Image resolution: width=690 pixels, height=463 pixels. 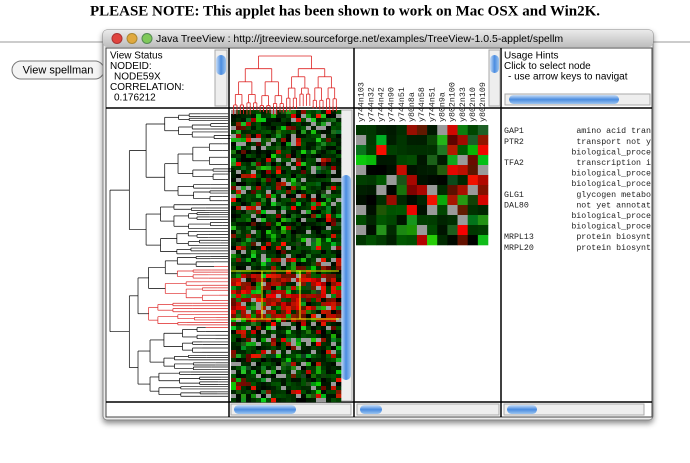 What do you see at coordinates (135, 98) in the screenshot?
I see `status-line: 0.176212` at bounding box center [135, 98].